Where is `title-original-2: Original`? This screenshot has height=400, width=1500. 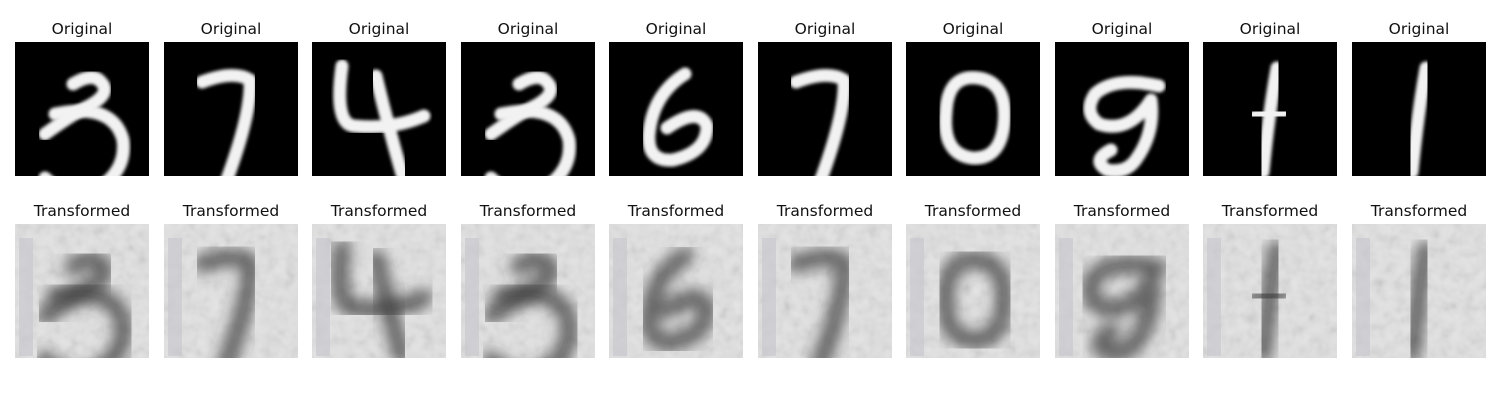 title-original-2: Original is located at coordinates (379, 29).